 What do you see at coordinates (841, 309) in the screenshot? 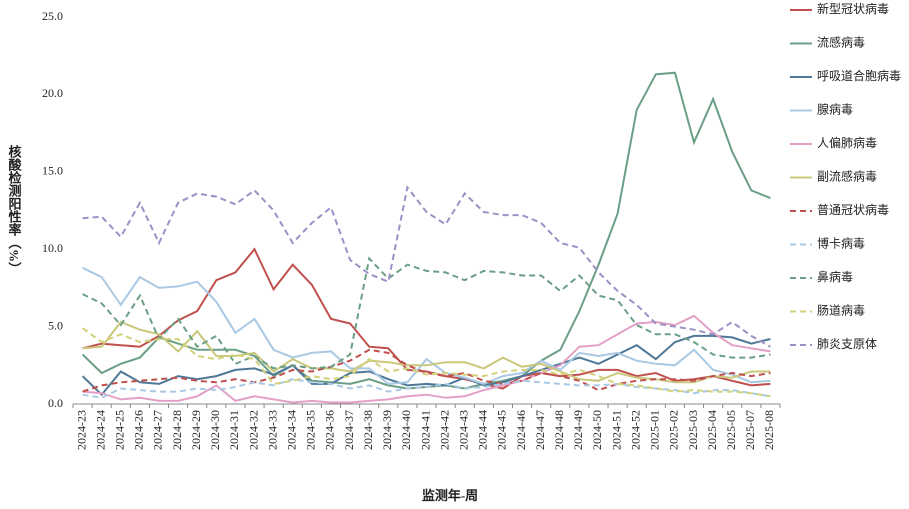
I see `legend-label: 肠道病毒` at bounding box center [841, 309].